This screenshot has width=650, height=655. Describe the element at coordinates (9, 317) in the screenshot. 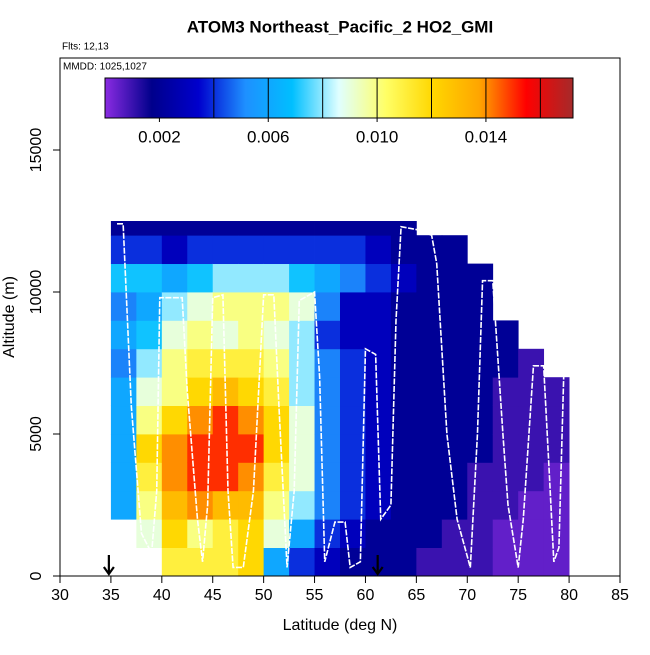

I see `y-axis-label: Altitude (m)` at that location.